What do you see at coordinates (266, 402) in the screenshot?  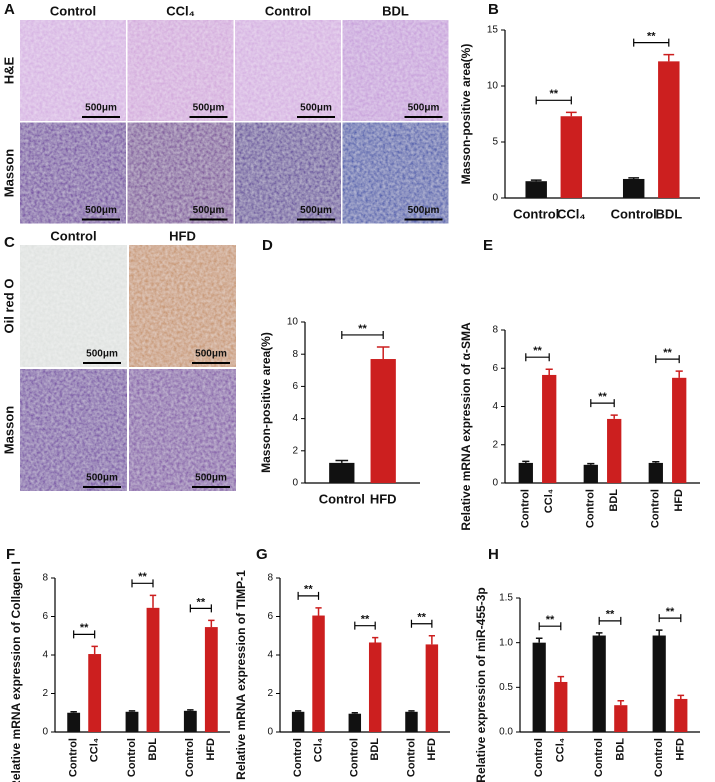 I see `y-axis-label: Masson-positive area(%)` at bounding box center [266, 402].